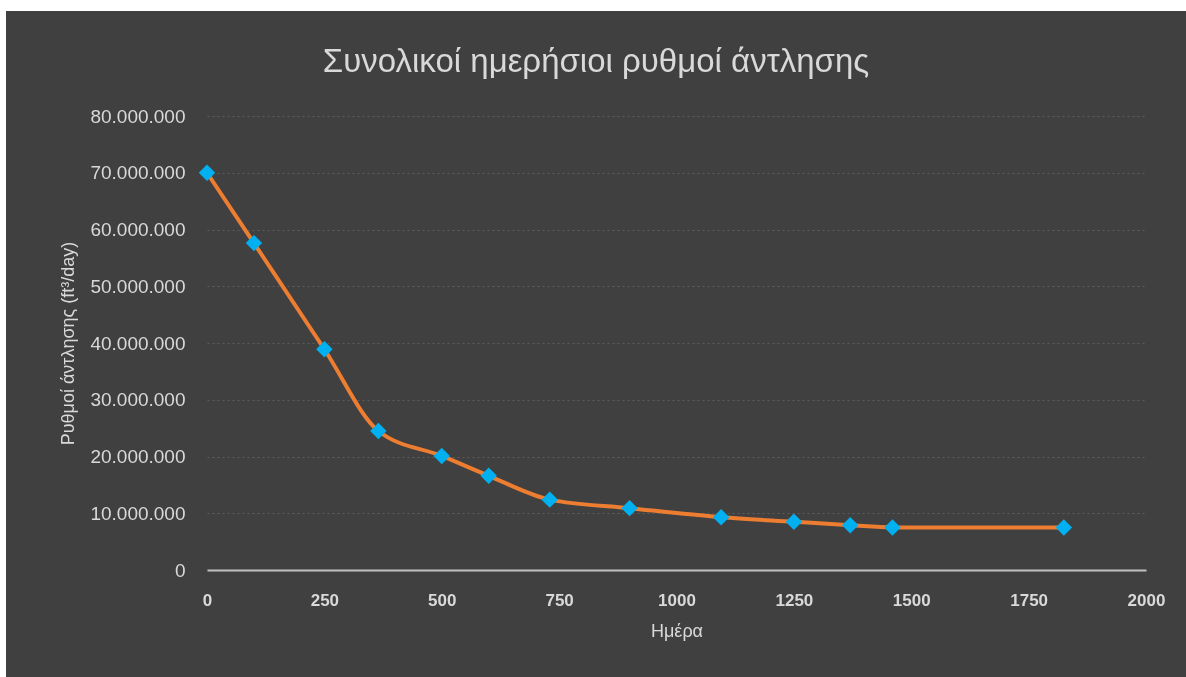 The height and width of the screenshot is (677, 1186). Describe the element at coordinates (442, 600) in the screenshot. I see `x-tick-label: 500` at that location.